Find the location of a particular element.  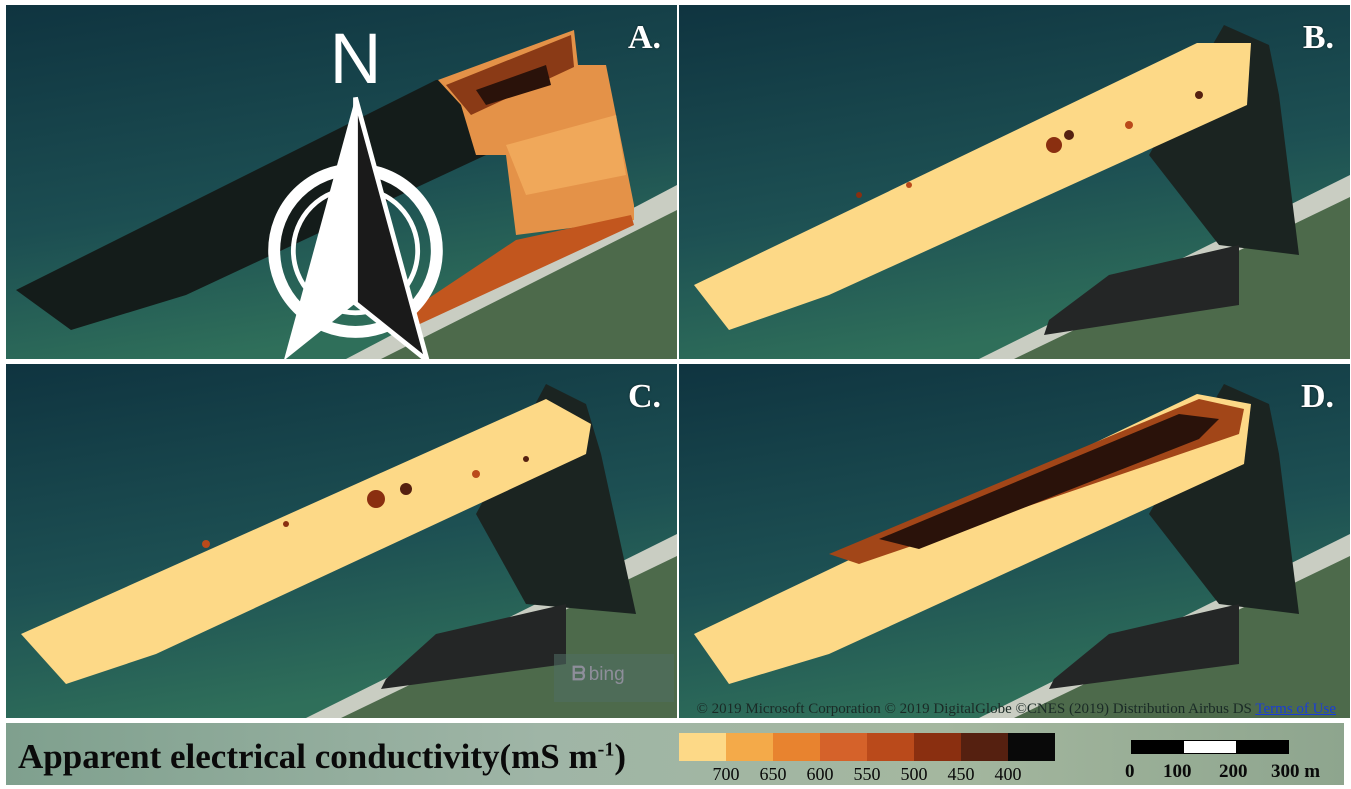

panel-label-a: A. is located at coordinates (644, 37).